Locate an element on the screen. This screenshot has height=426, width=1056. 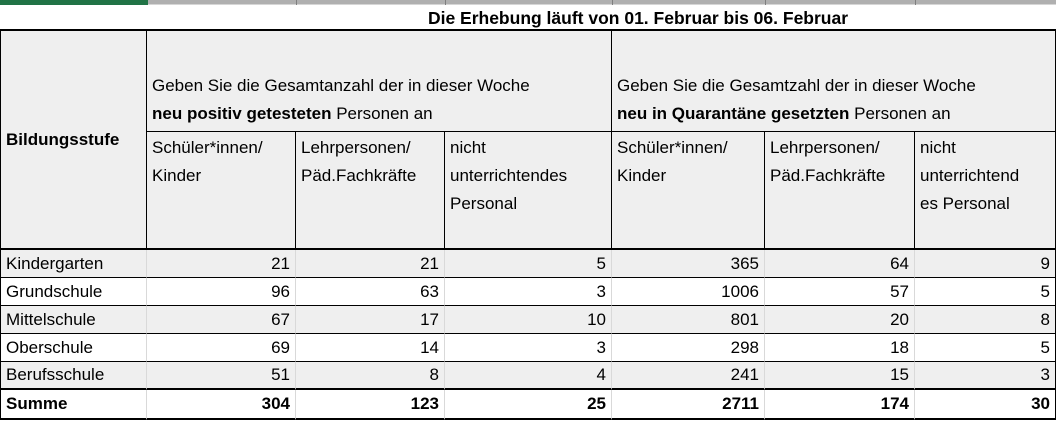
value-cell: 1006 is located at coordinates (688, 292).